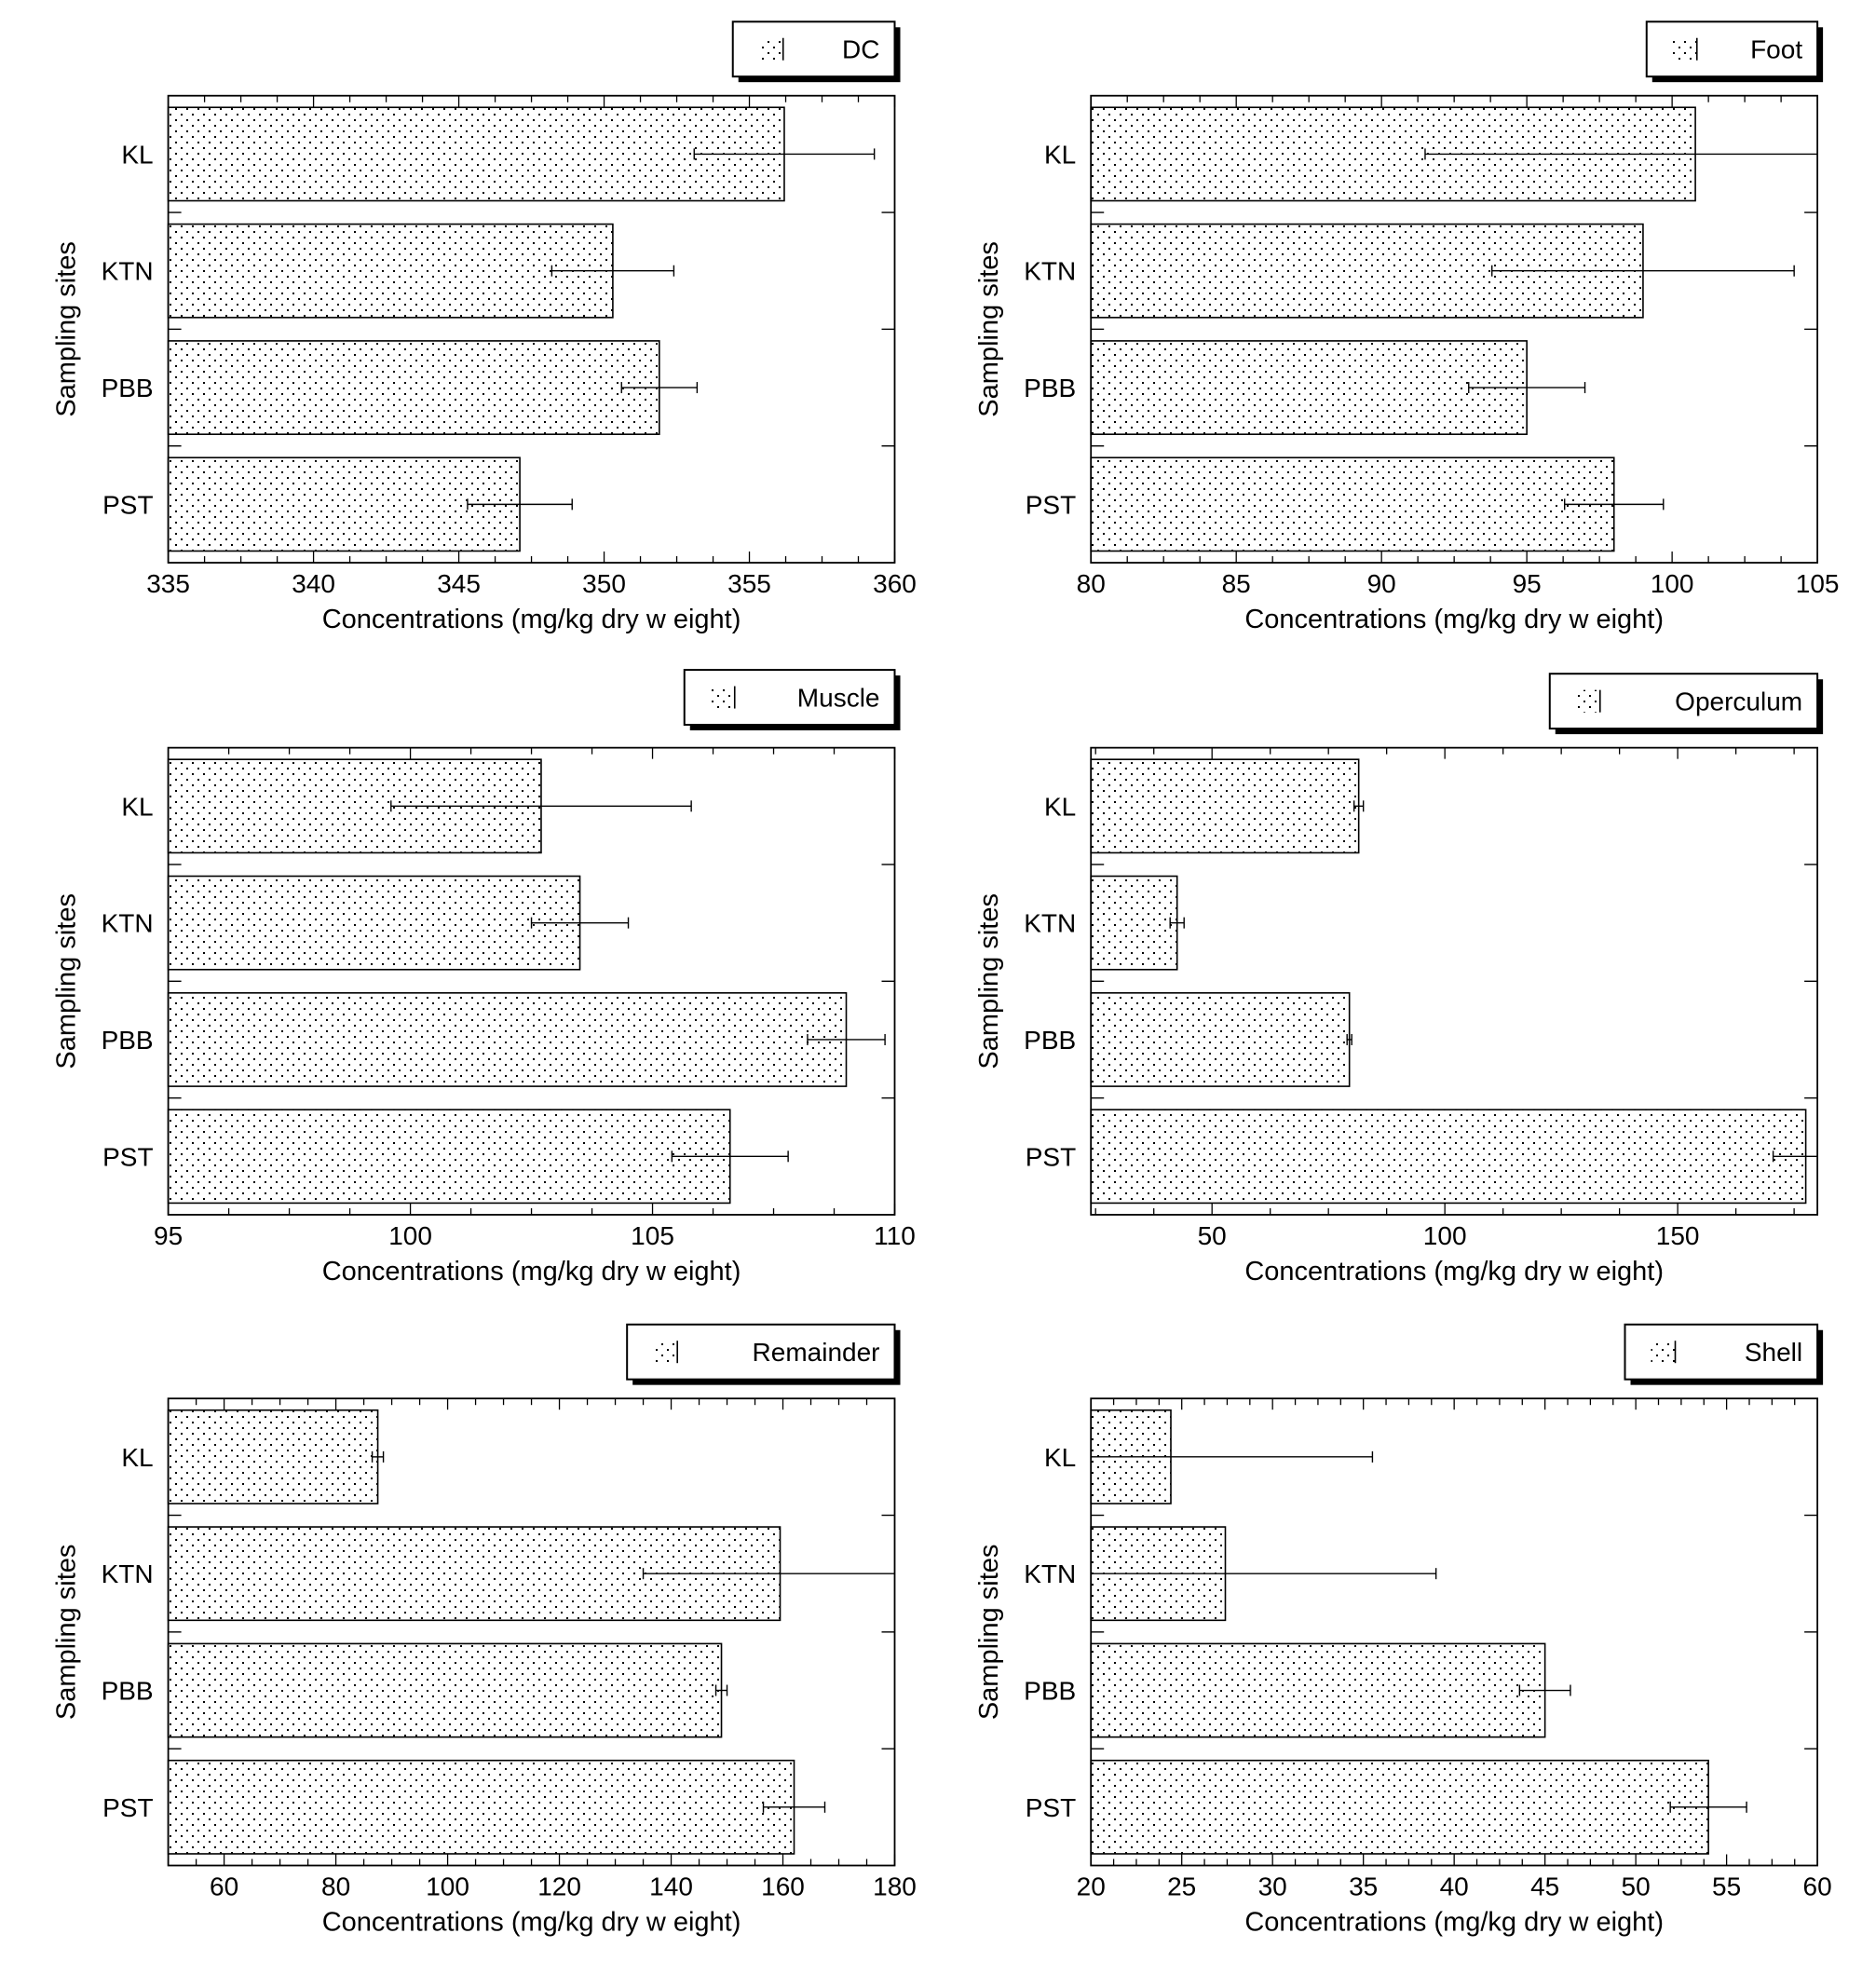 Image resolution: width=1862 pixels, height=1988 pixels. I want to click on x-tick-label: 85, so click(1236, 583).